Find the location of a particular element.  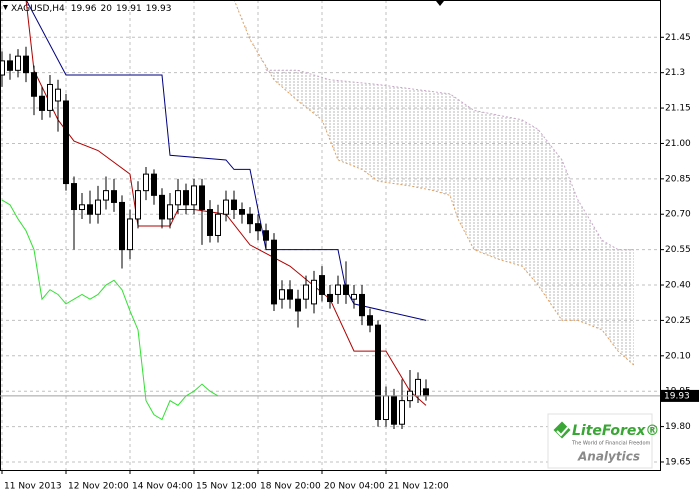

low-value: 19.91 is located at coordinates (129, 9).